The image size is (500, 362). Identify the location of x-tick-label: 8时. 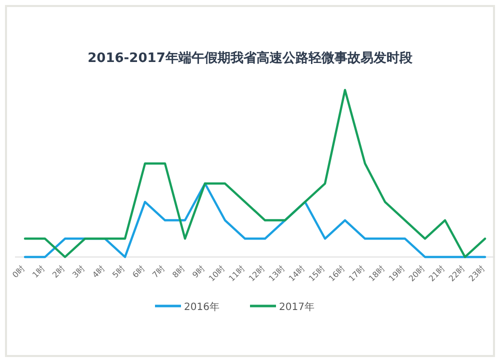
(178, 272).